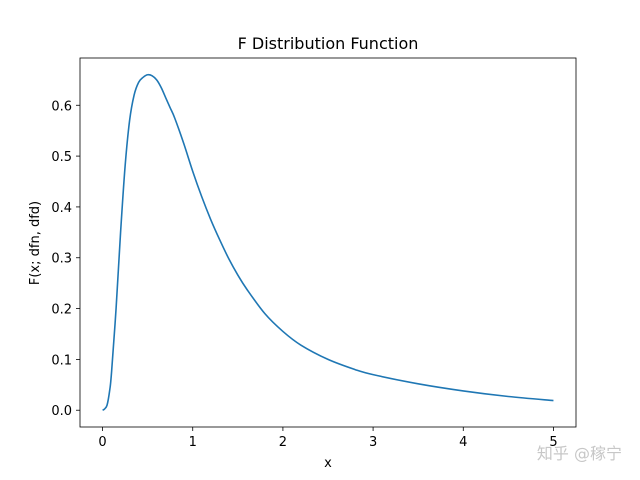 The height and width of the screenshot is (480, 640). Describe the element at coordinates (61, 157) in the screenshot. I see `y-tick-label: 0.5` at that location.